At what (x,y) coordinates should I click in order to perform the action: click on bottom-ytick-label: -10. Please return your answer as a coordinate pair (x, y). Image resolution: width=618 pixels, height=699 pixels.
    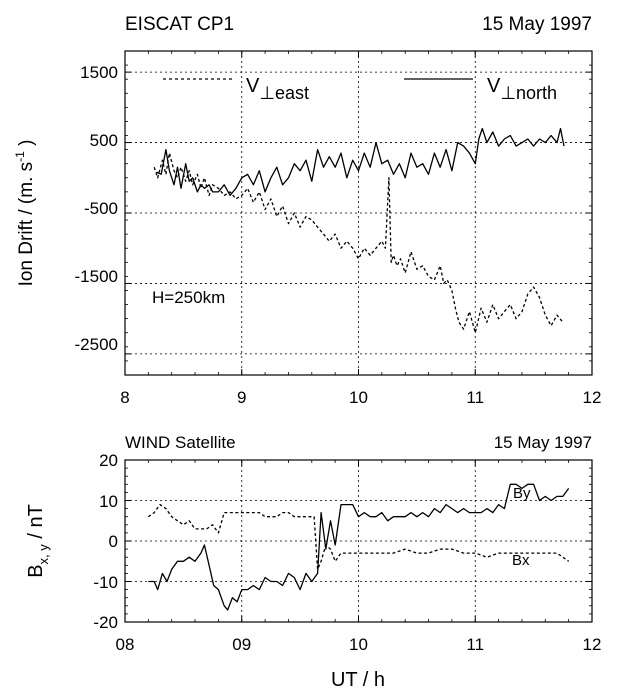
    Looking at the image, I should click on (105, 582).